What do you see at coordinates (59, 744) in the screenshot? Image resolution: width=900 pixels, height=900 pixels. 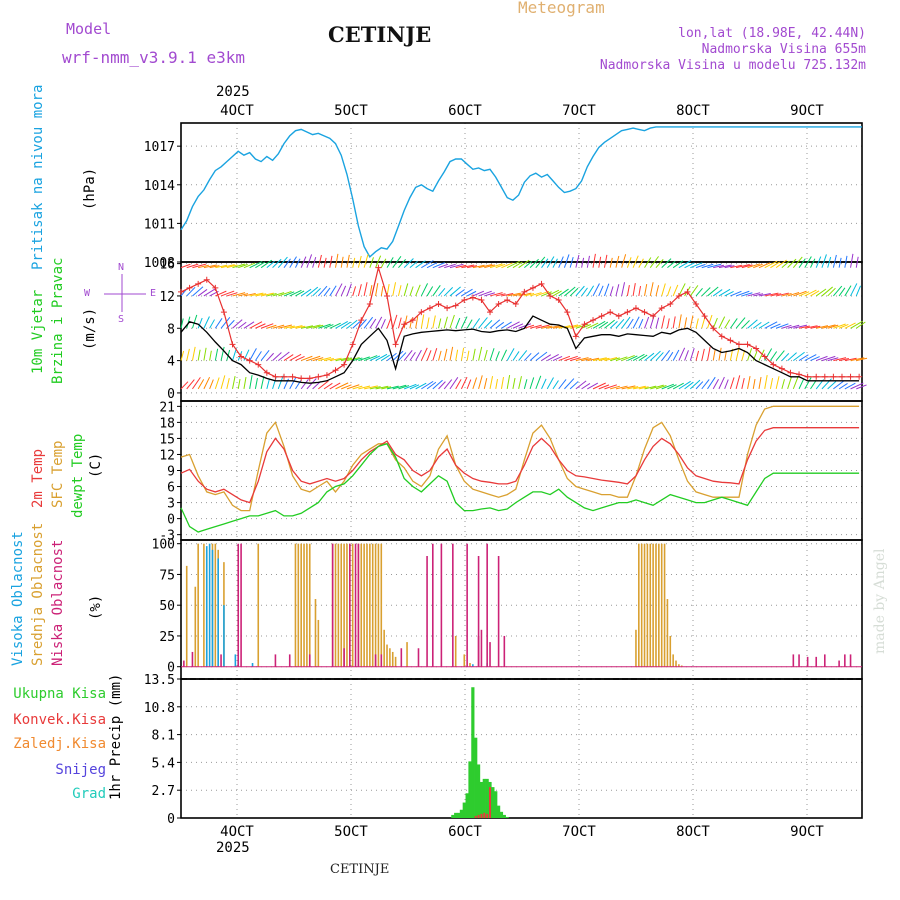 I see `legend-frozen-rain: Zaledj.Kisa` at bounding box center [59, 744].